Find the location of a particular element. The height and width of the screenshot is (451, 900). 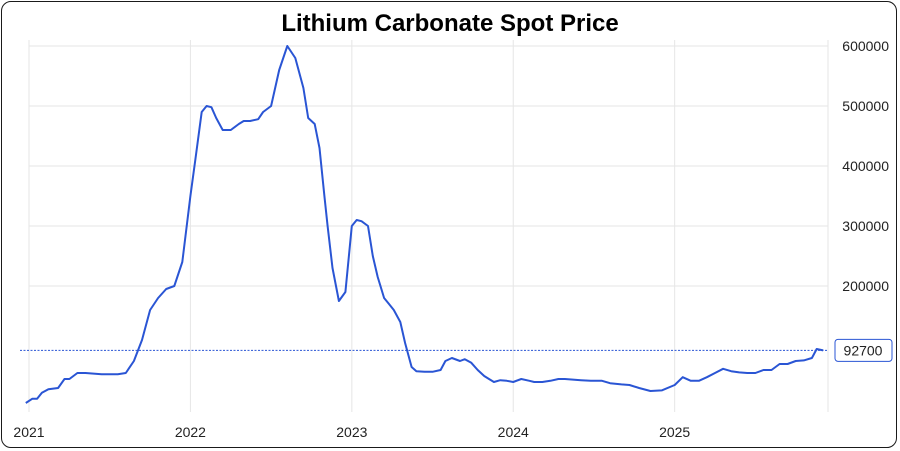

x-tick-label: 2024 is located at coordinates (513, 432).